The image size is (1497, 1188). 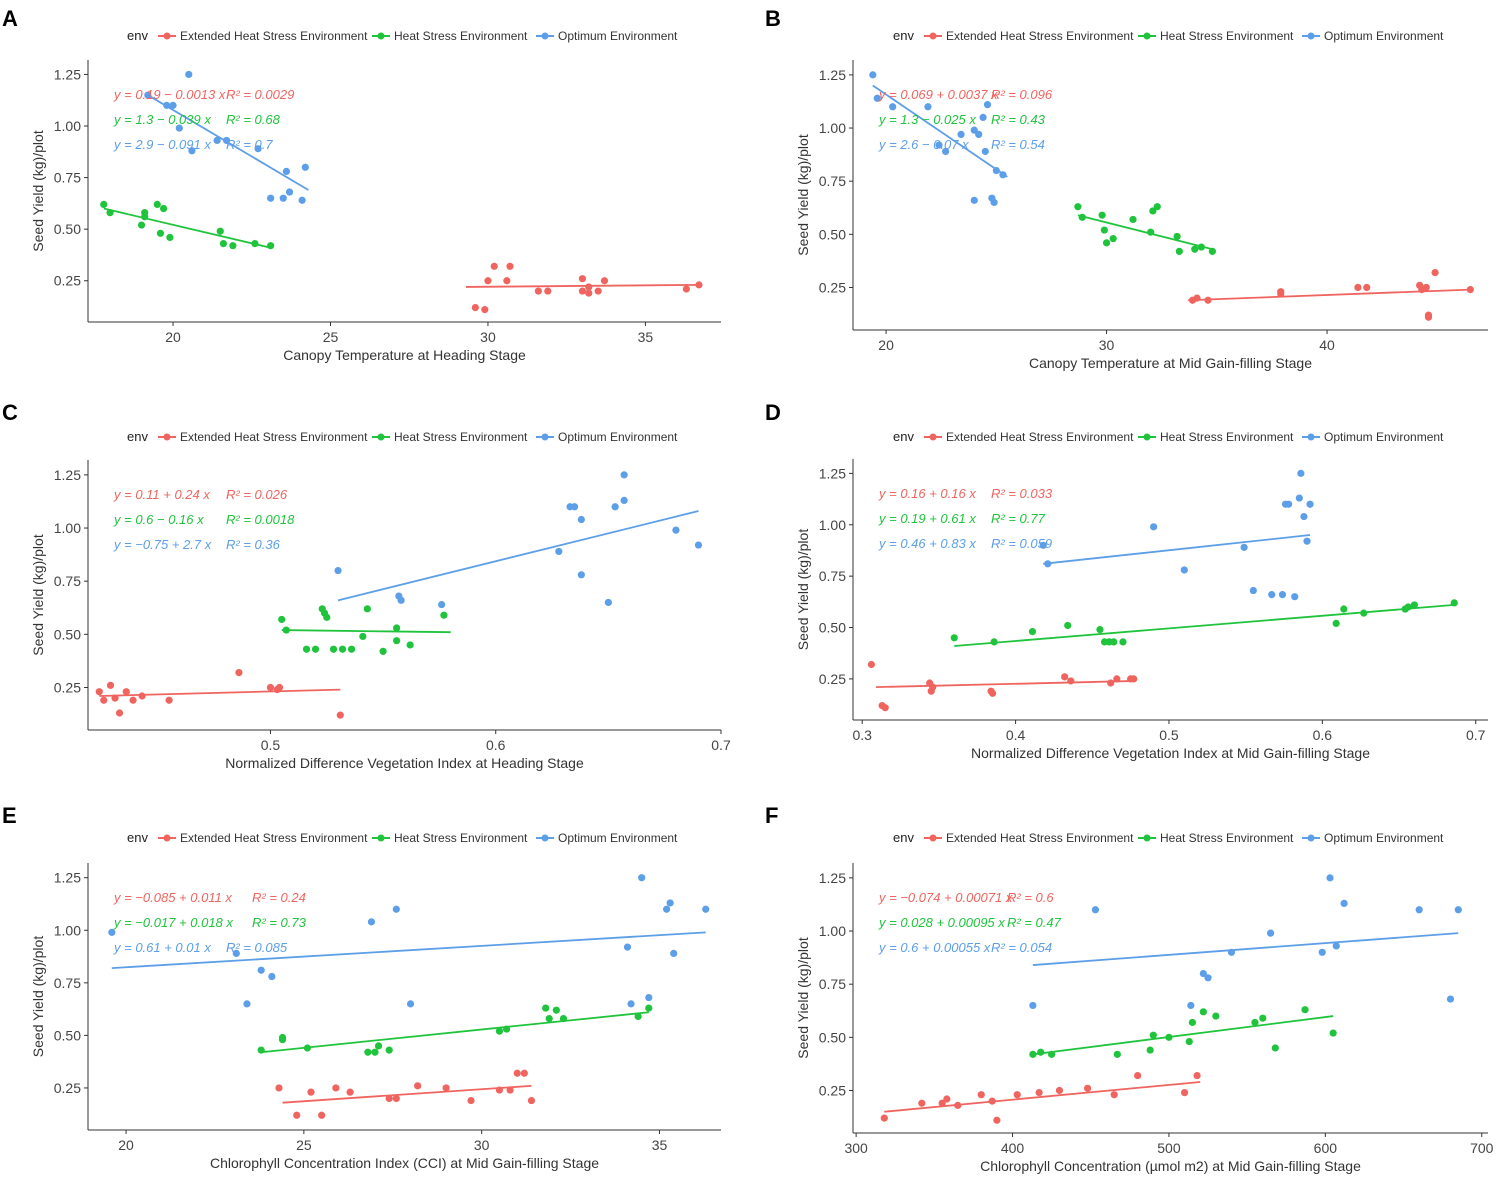 What do you see at coordinates (934, 947) in the screenshot?
I see `equation-label: y = 0.6 + 0.00055 x` at bounding box center [934, 947].